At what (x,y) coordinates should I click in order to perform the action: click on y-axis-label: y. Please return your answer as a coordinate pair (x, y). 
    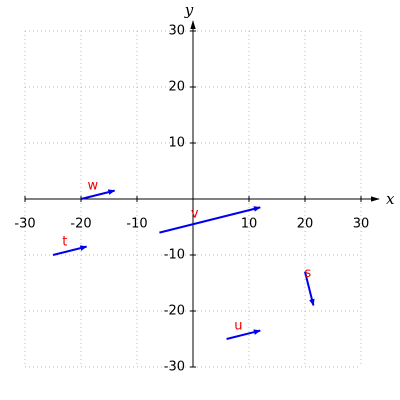
    Looking at the image, I should click on (189, 10).